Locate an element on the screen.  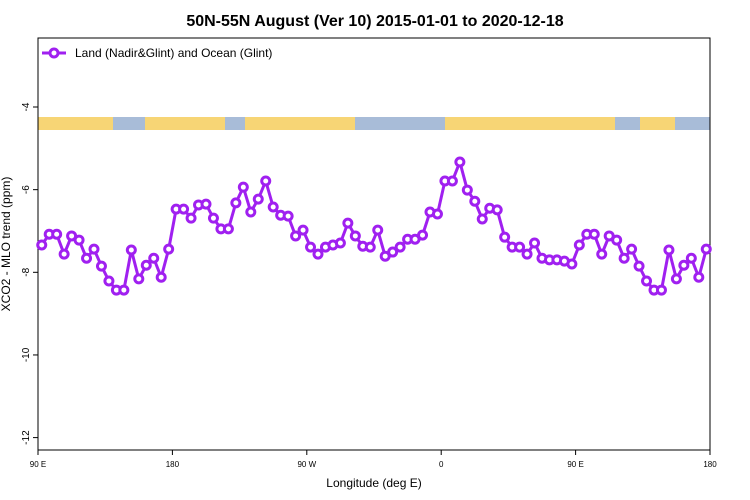
x-tick-label: 90 W is located at coordinates (306, 464).